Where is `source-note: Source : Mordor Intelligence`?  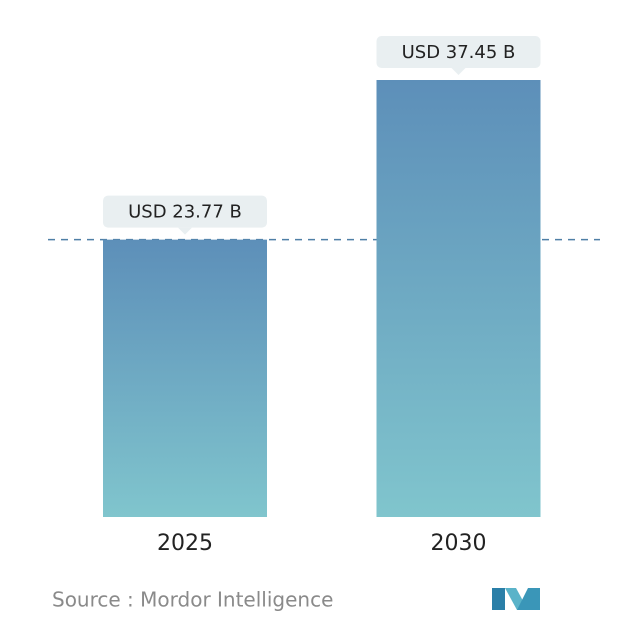 source-note: Source : Mordor Intelligence is located at coordinates (192, 600).